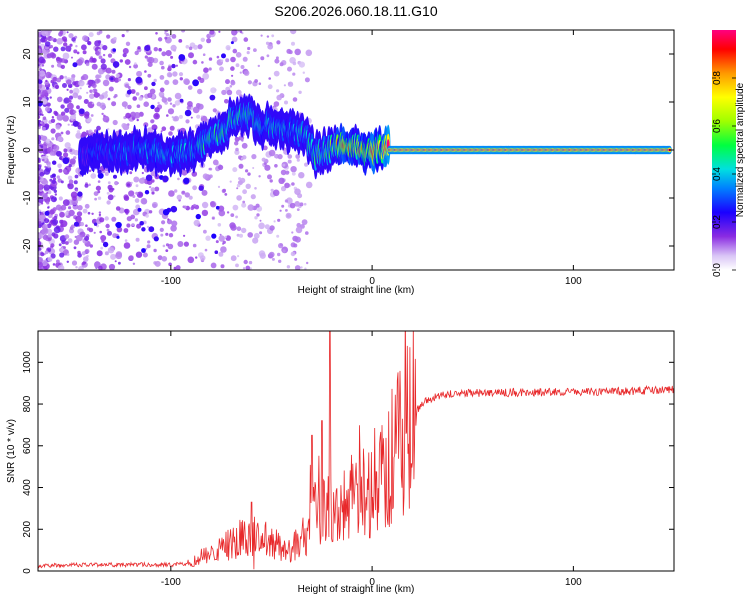  Describe the element at coordinates (27, 403) in the screenshot. I see `y-tick-label: 800` at that location.